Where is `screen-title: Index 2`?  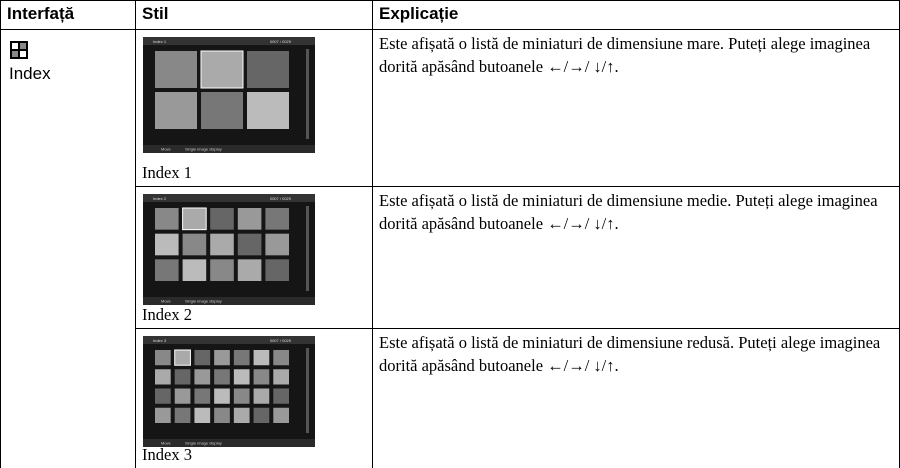
screen-title: Index 2 is located at coordinates (160, 198).